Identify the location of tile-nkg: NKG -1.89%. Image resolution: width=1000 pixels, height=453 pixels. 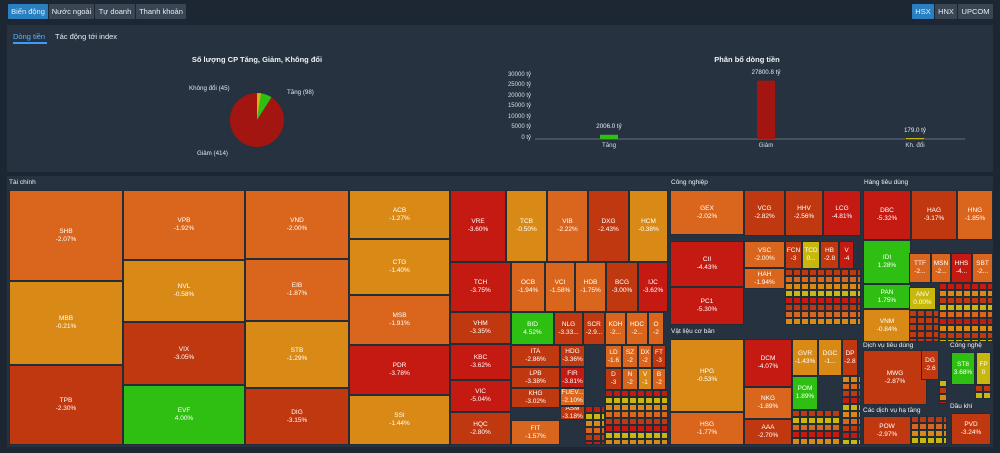
(768, 403).